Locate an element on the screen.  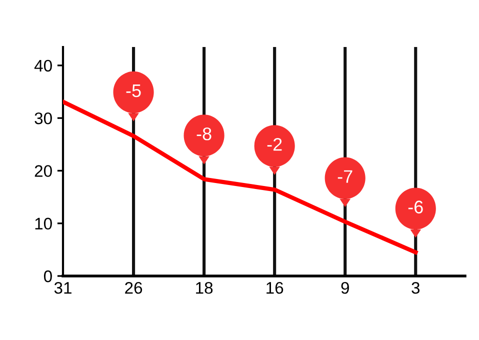
y-tick-label: 20 is located at coordinates (43, 171).